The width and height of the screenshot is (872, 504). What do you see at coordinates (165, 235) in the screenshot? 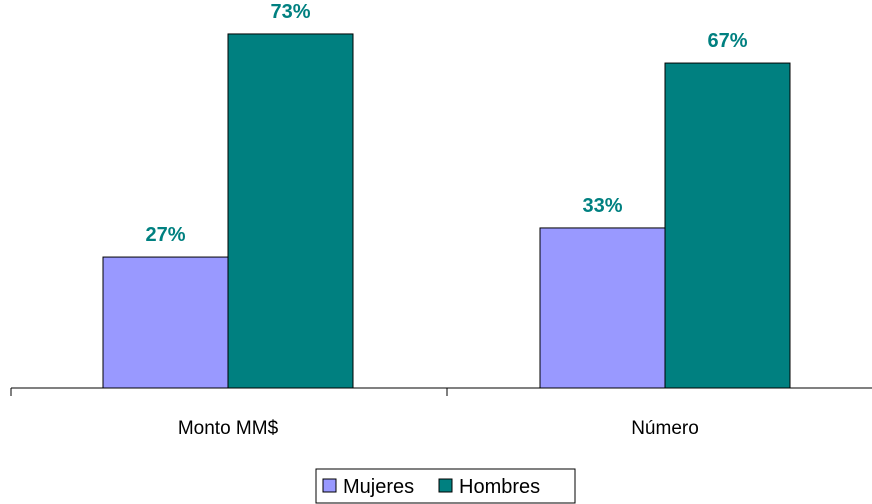
I see `data-label-mujeres-0: 27%` at bounding box center [165, 235].